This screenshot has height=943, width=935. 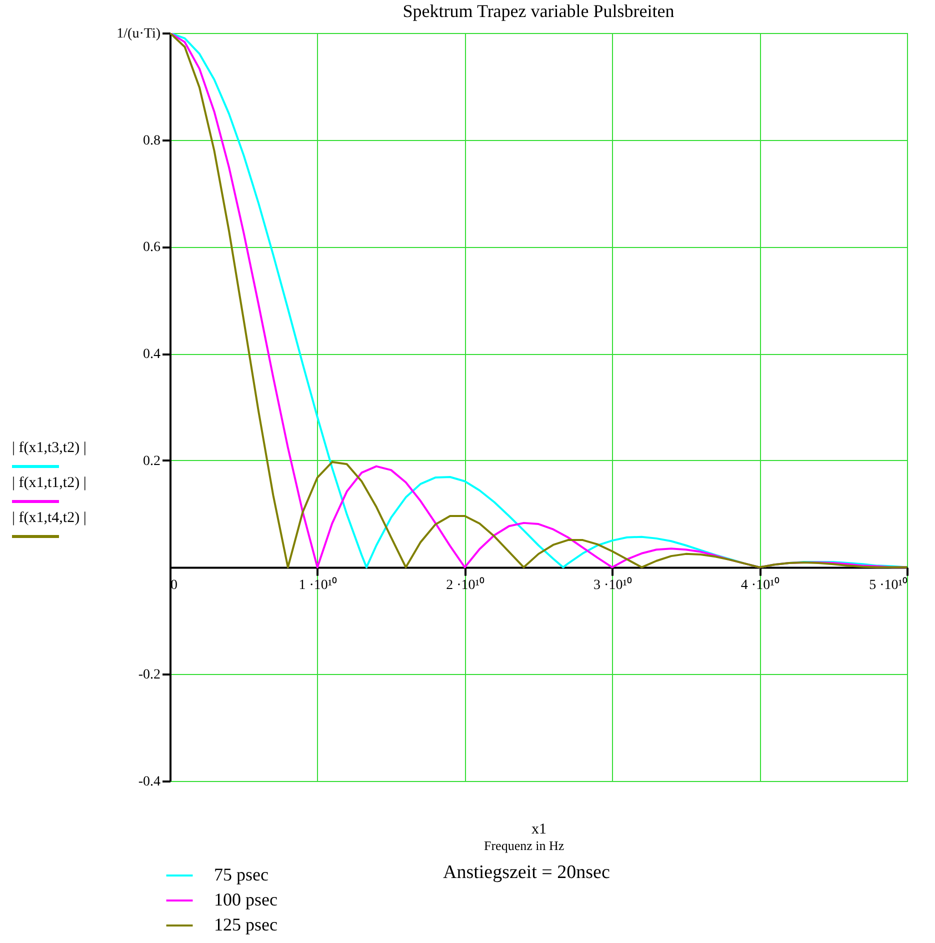 I want to click on chart-title: Spektrum Trapez variable Pulsbreiten, so click(x=538, y=11).